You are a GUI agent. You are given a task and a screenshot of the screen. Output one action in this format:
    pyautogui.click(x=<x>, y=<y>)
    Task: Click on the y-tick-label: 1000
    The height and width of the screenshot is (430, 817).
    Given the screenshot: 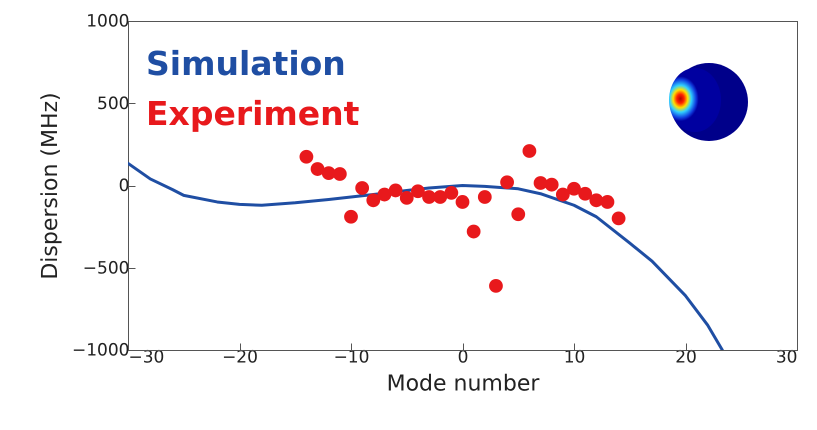 What is the action you would take?
    pyautogui.click(x=108, y=22)
    